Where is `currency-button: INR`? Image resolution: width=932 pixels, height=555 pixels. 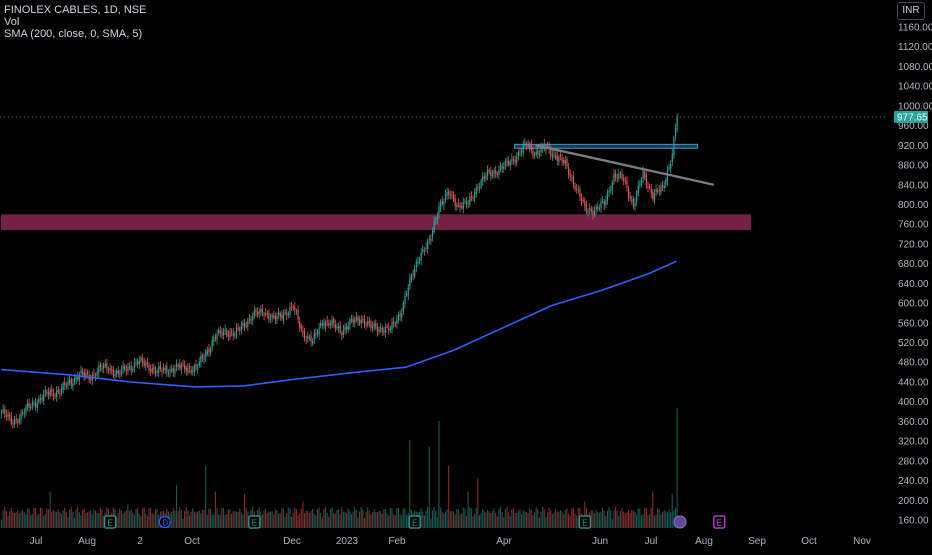 currency-button: INR is located at coordinates (911, 11).